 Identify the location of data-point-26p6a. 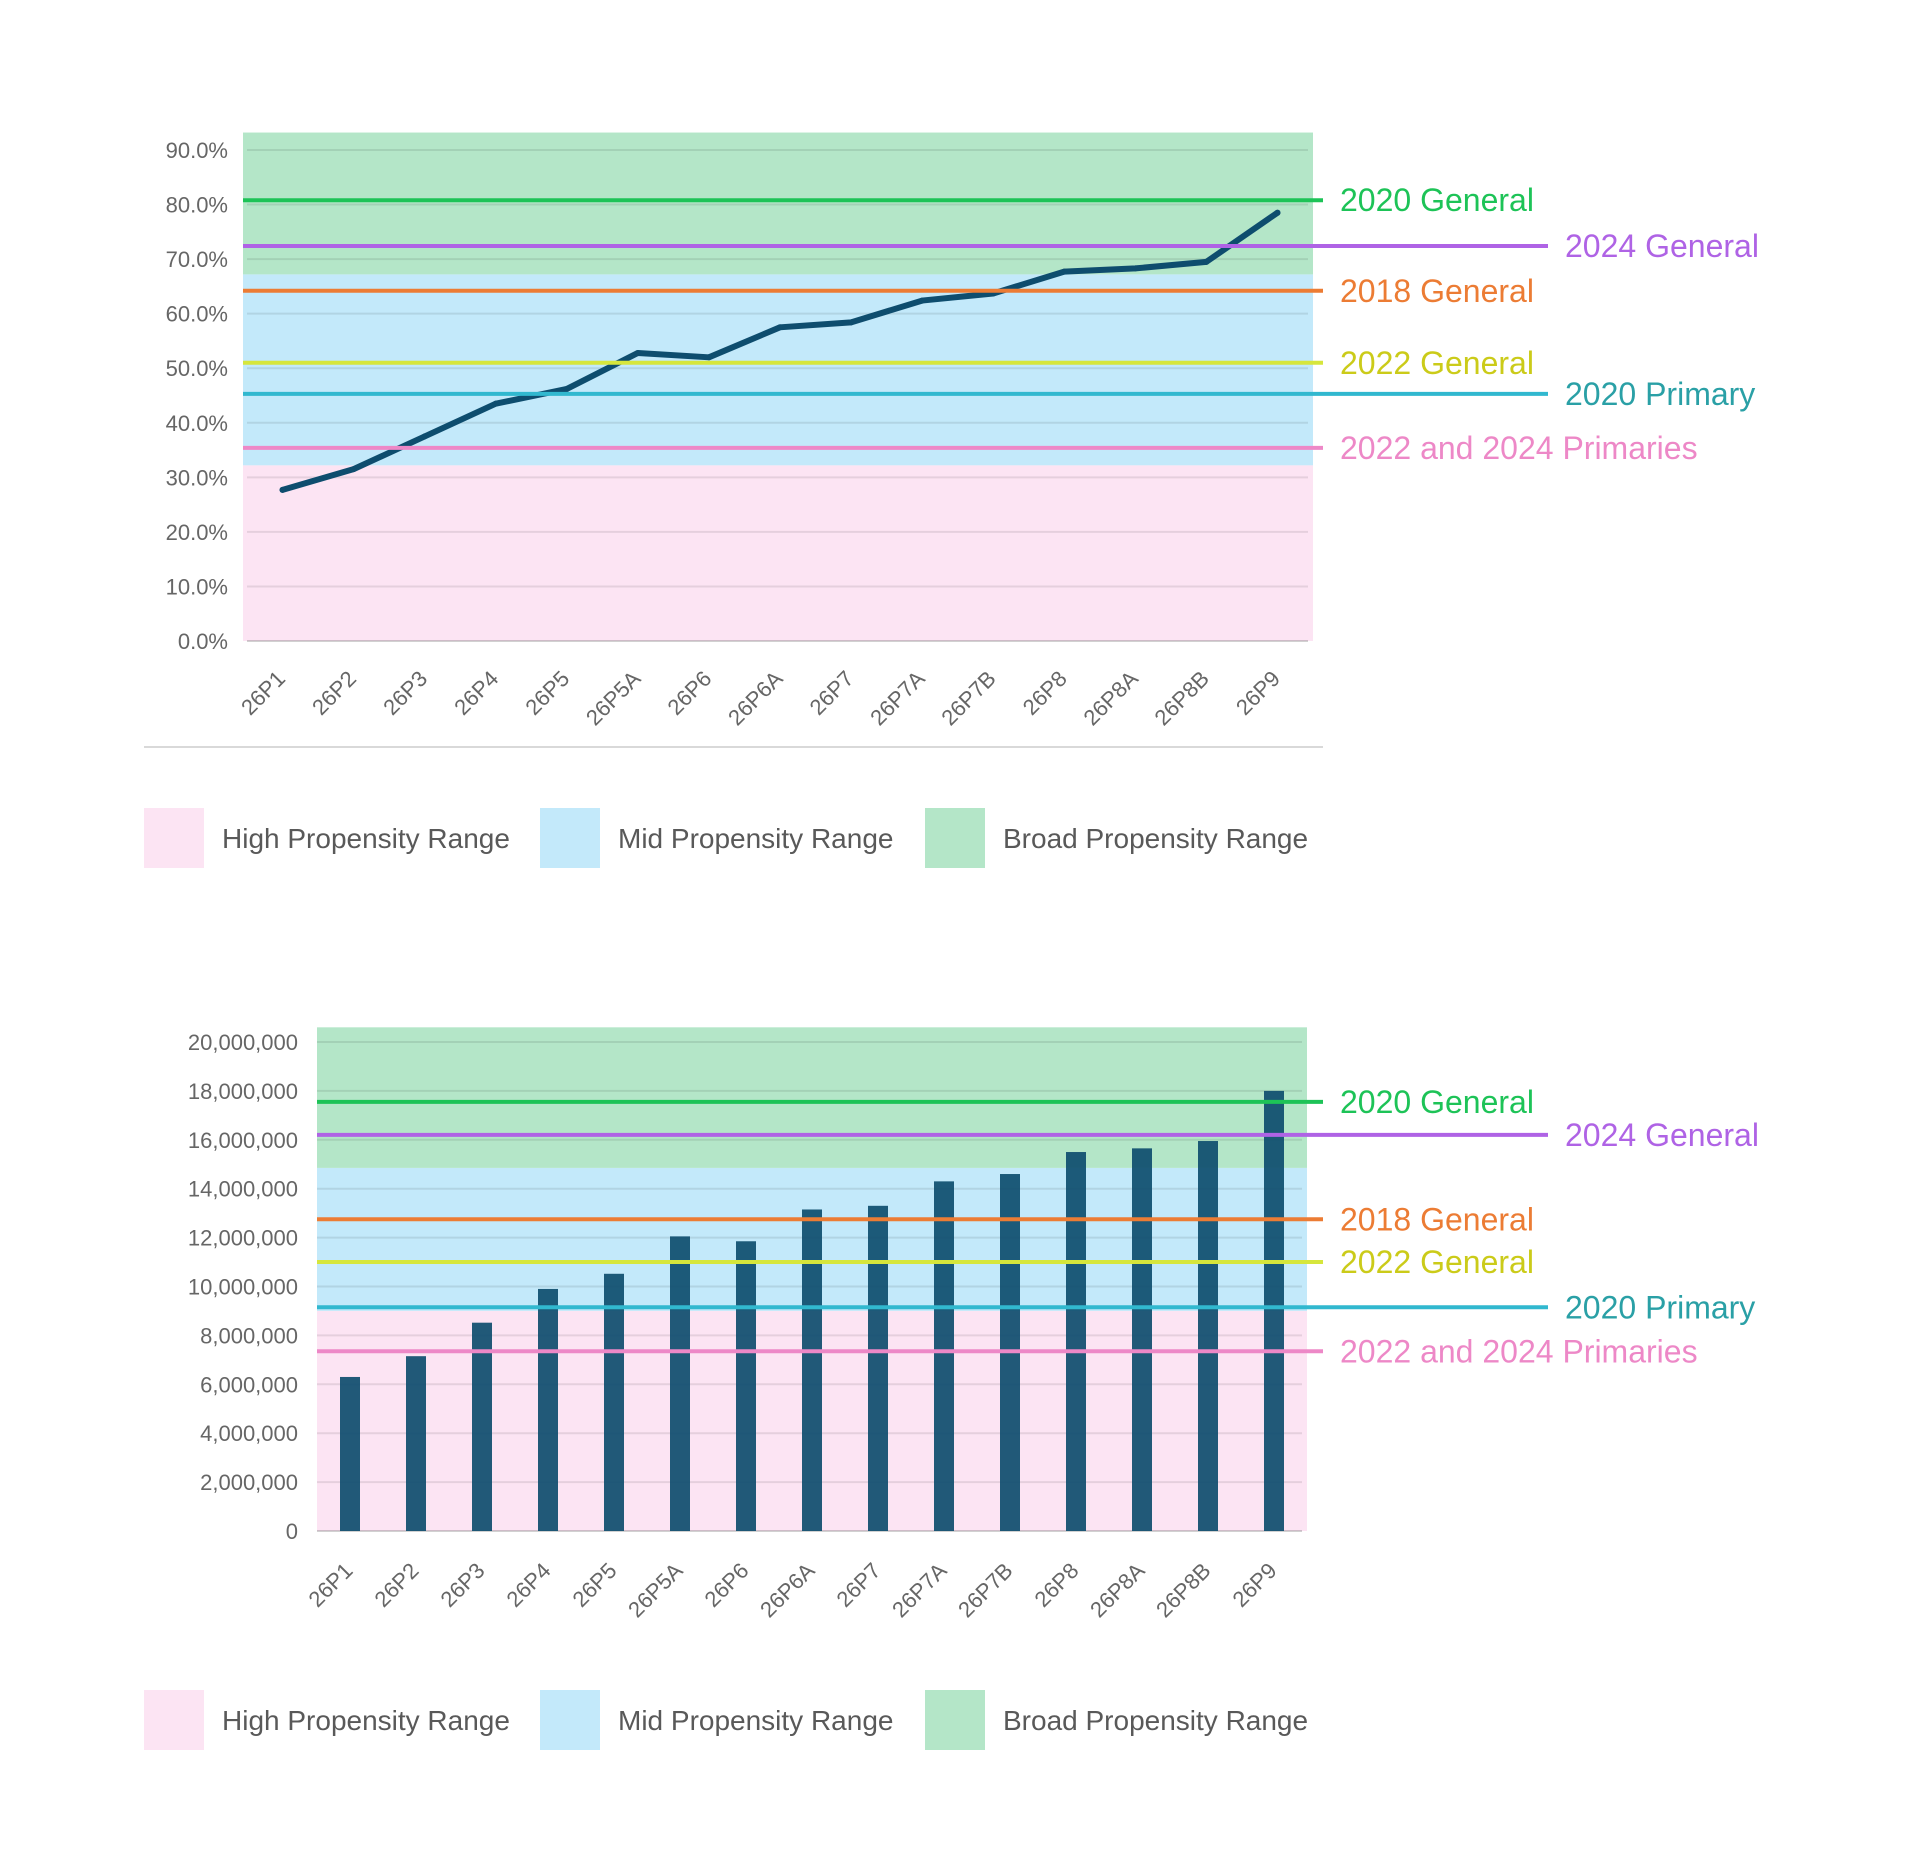
(780, 327).